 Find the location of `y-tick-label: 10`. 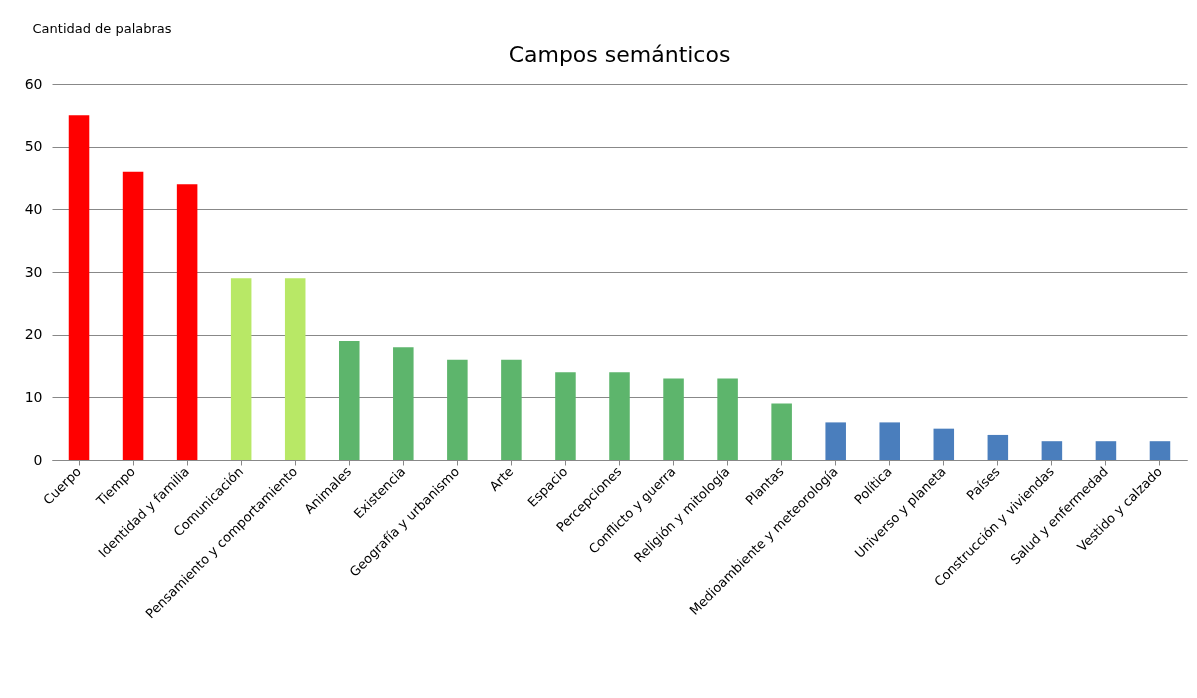

y-tick-label: 10 is located at coordinates (33, 396).